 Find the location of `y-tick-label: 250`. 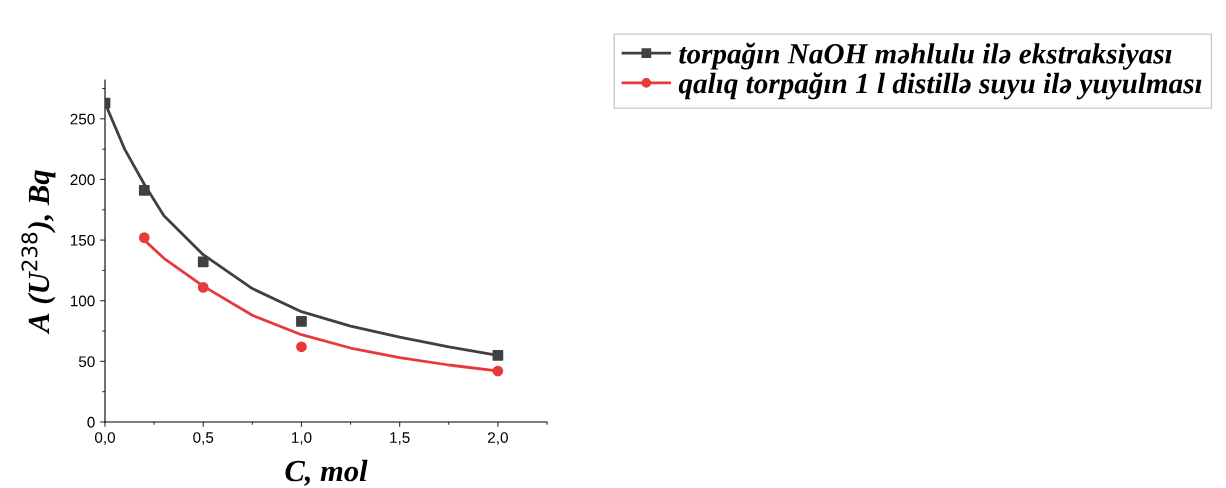

y-tick-label: 250 is located at coordinates (82, 119).